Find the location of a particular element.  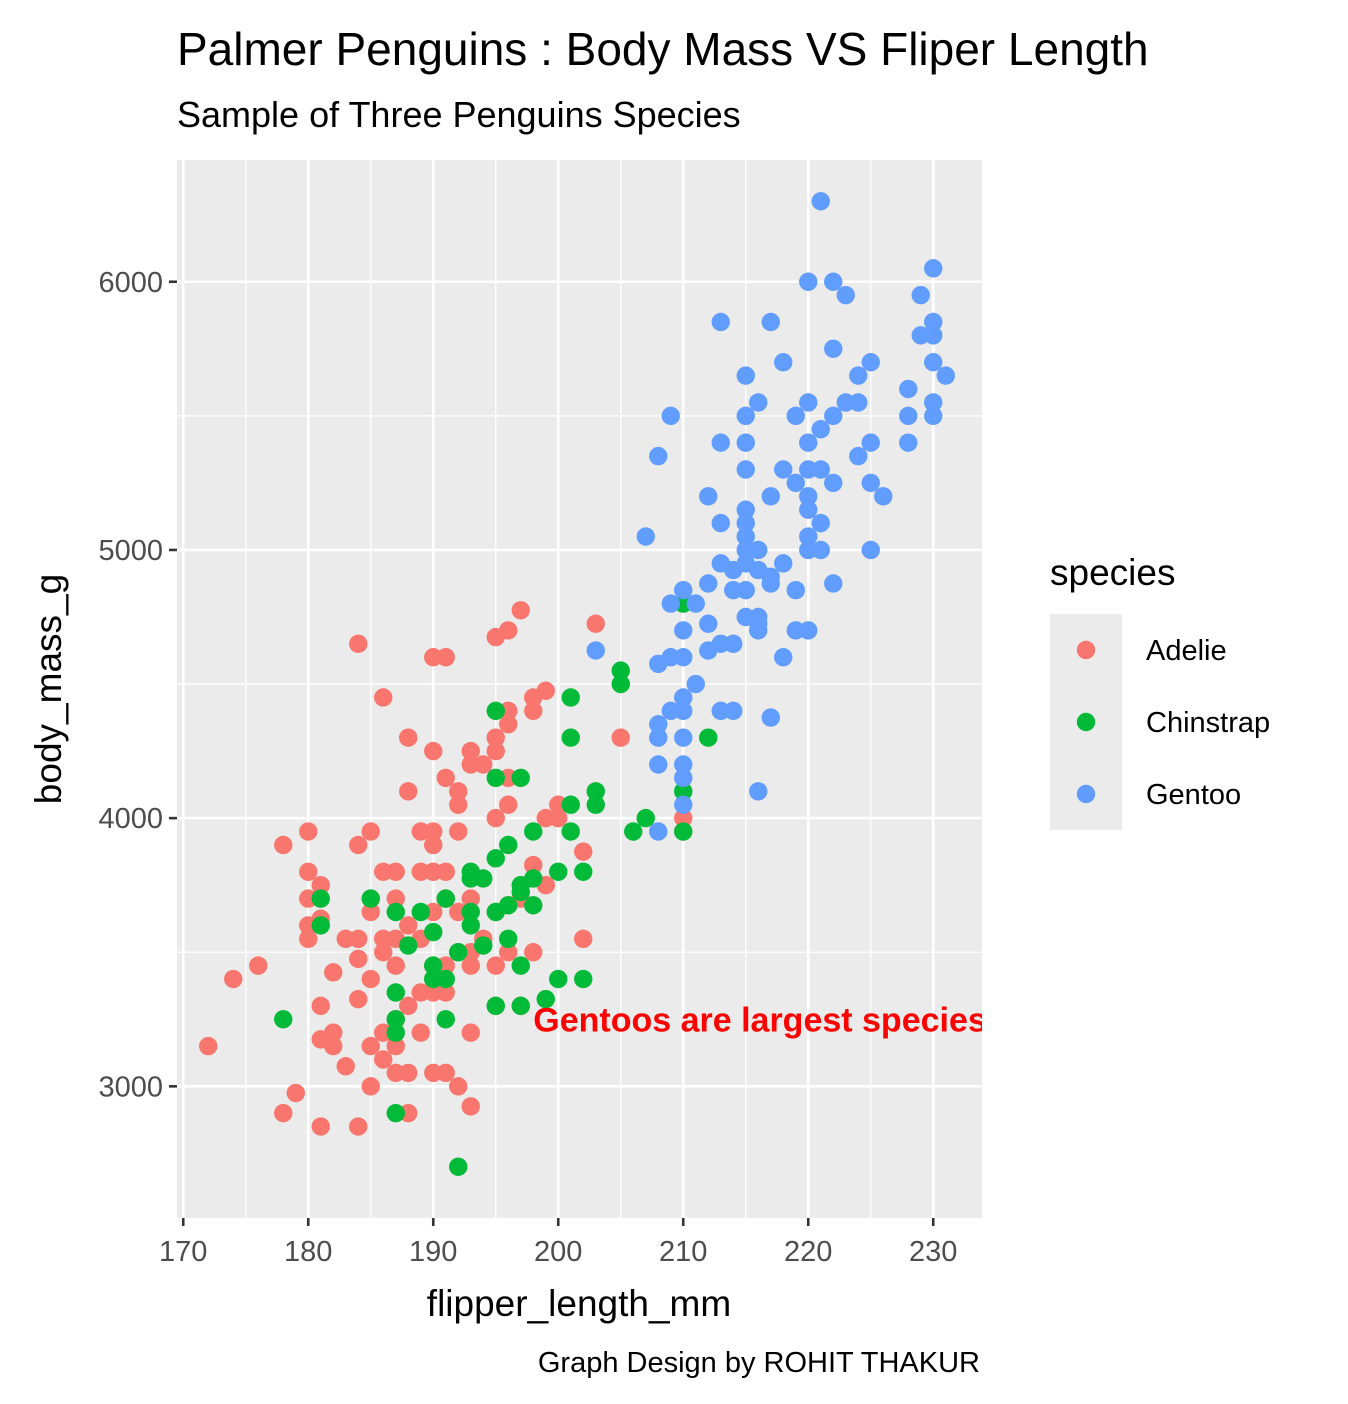

legend-key-chinstrap is located at coordinates (1086, 722).